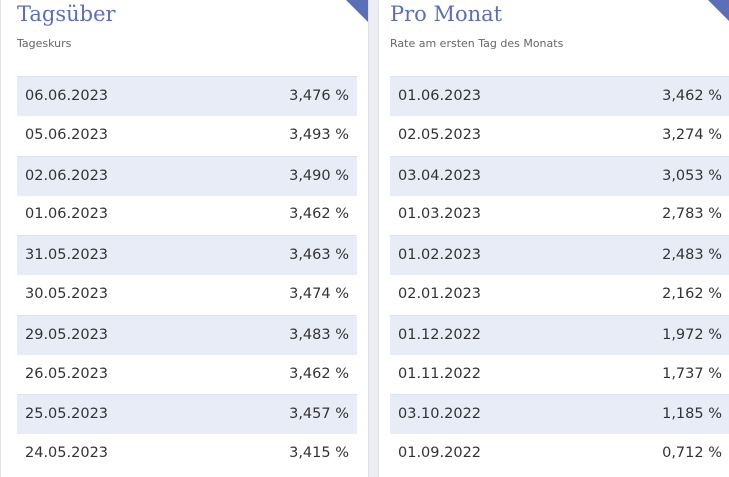 The width and height of the screenshot is (729, 477). What do you see at coordinates (187, 334) in the screenshot?
I see `table-row: 29.05.2023 3,483 %` at bounding box center [187, 334].